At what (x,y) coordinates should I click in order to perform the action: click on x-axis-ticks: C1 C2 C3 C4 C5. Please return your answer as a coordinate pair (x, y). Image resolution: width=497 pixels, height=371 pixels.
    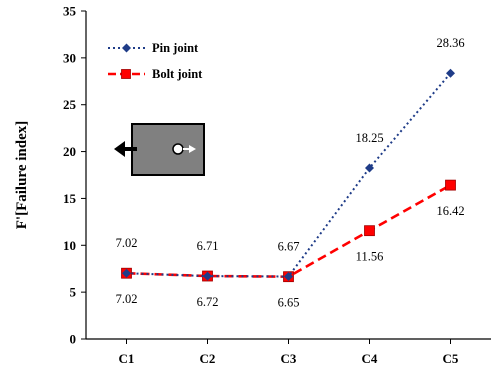
    Looking at the image, I should click on (289, 352).